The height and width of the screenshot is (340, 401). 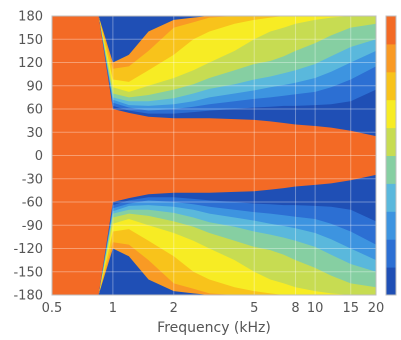 I want to click on x-tick-label: 8, so click(x=295, y=308).